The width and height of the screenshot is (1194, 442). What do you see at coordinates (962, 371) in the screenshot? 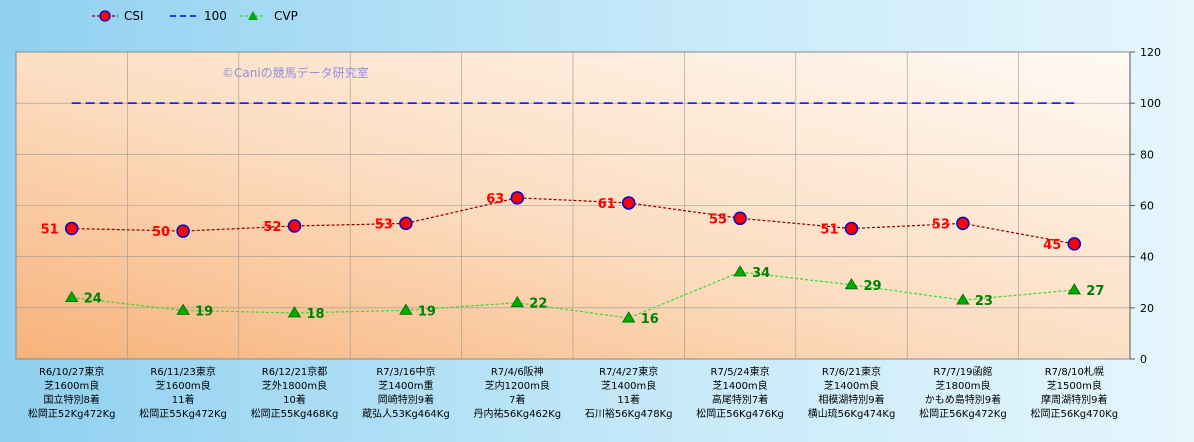
I see `x-category-line: R7/7/19函館` at bounding box center [962, 371].